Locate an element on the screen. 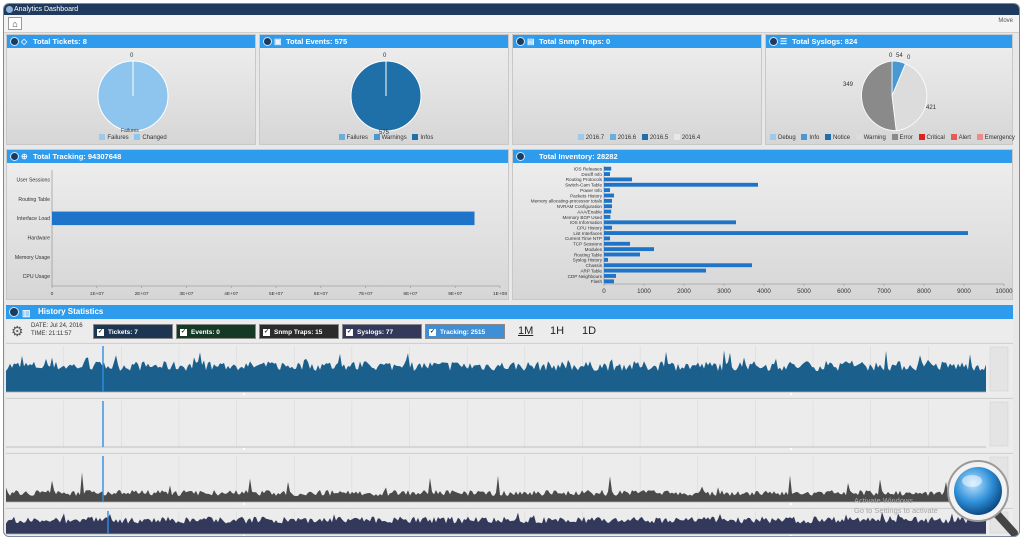  window-title: Analytics Dashboard is located at coordinates (46, 9).